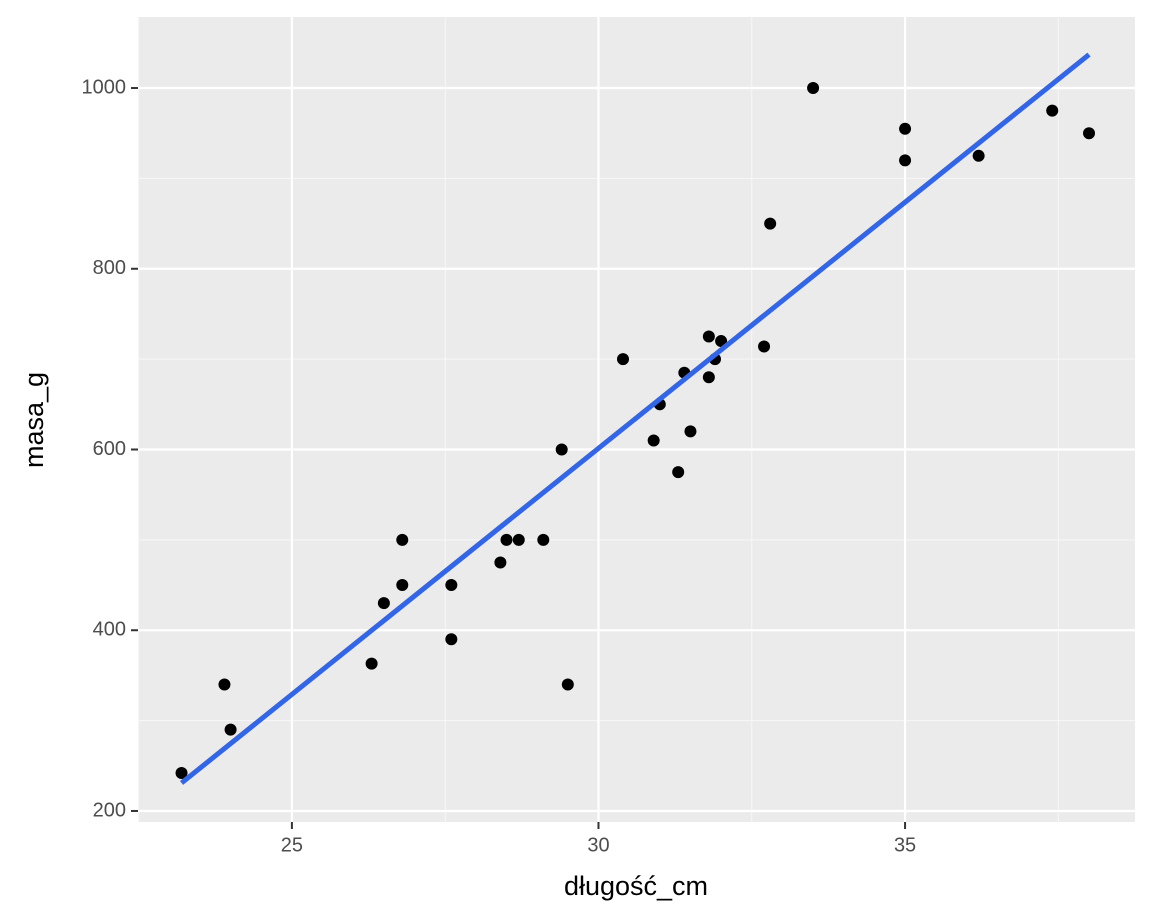 The image size is (1152, 922). I want to click on y-tick-label: 800, so click(109, 268).